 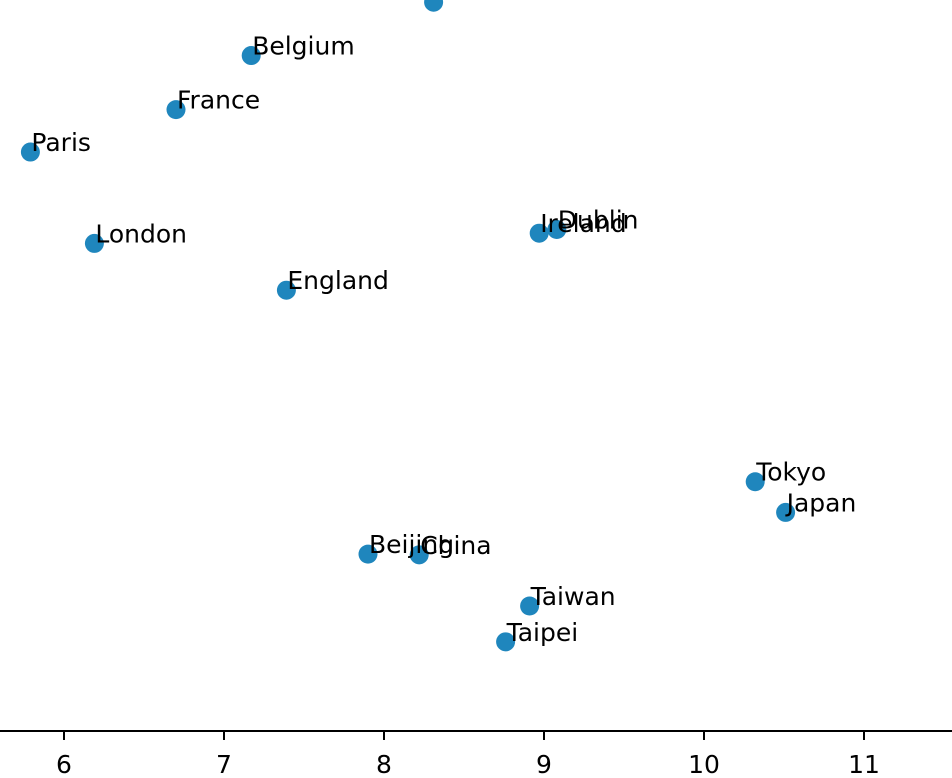 I want to click on point-label: Dublin, so click(x=598, y=220).